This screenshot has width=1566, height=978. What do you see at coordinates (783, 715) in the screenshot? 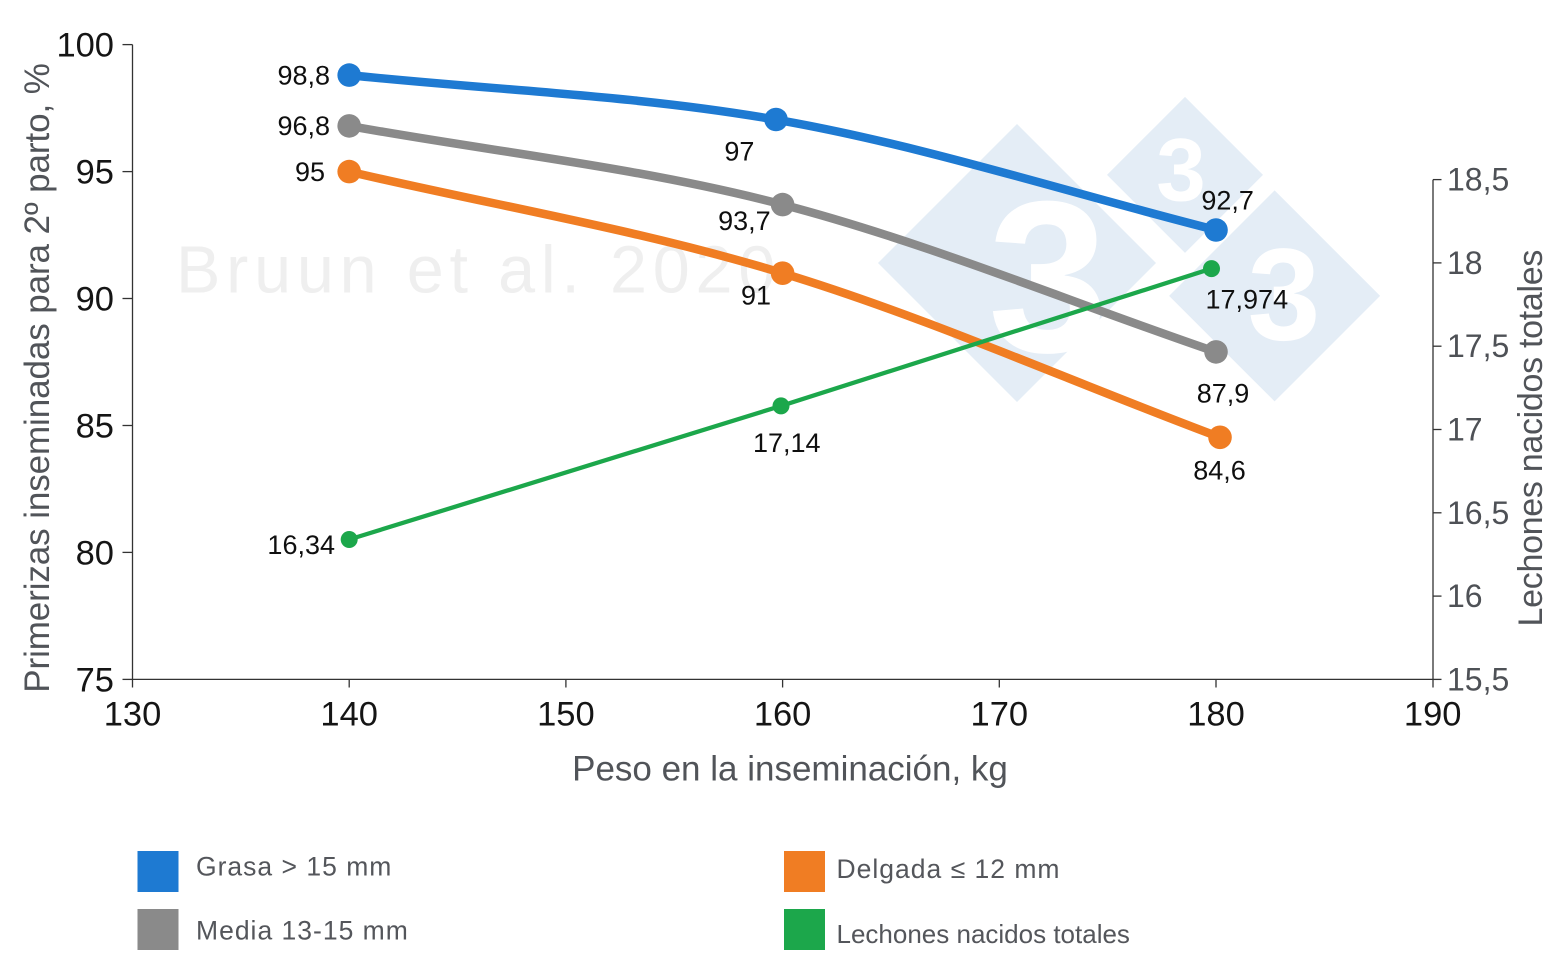
I see `svg-text: 160` at bounding box center [783, 715].